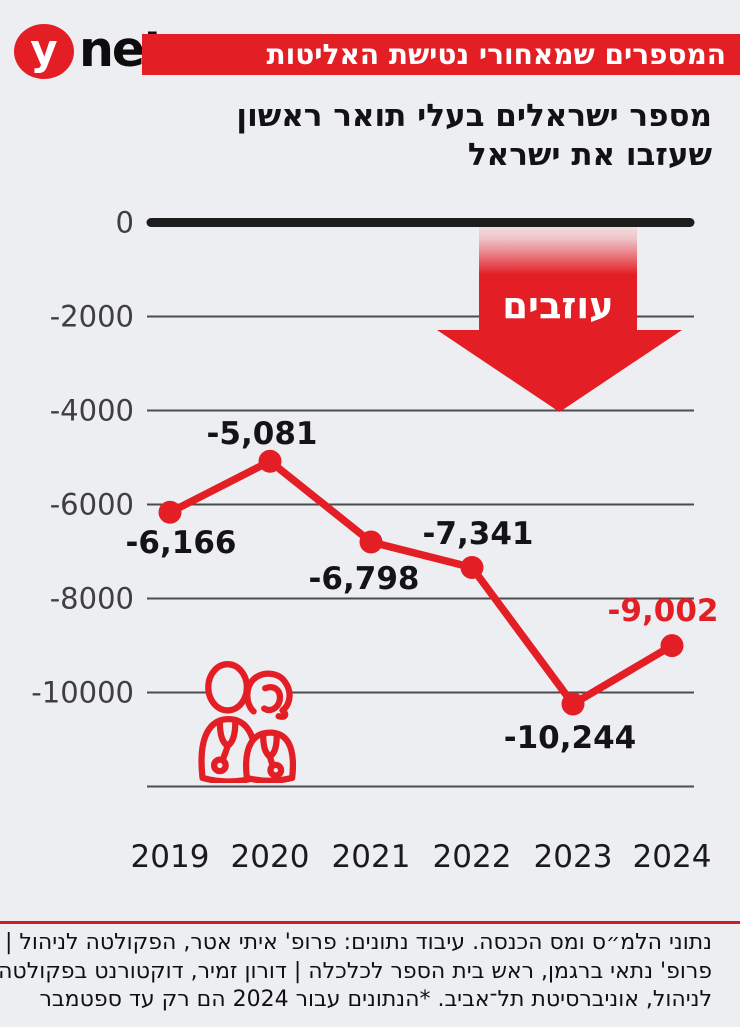  Describe the element at coordinates (472, 857) in the screenshot. I see `x-tick-label: 2022` at that location.